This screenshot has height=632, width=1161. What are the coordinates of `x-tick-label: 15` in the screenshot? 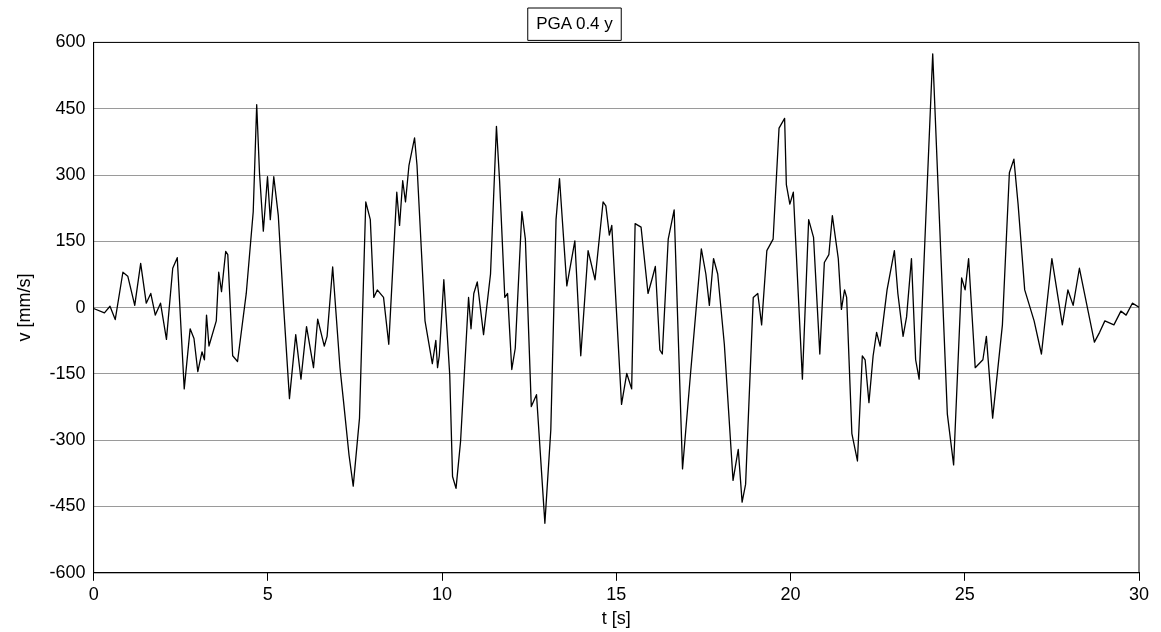 It's located at (616, 593).